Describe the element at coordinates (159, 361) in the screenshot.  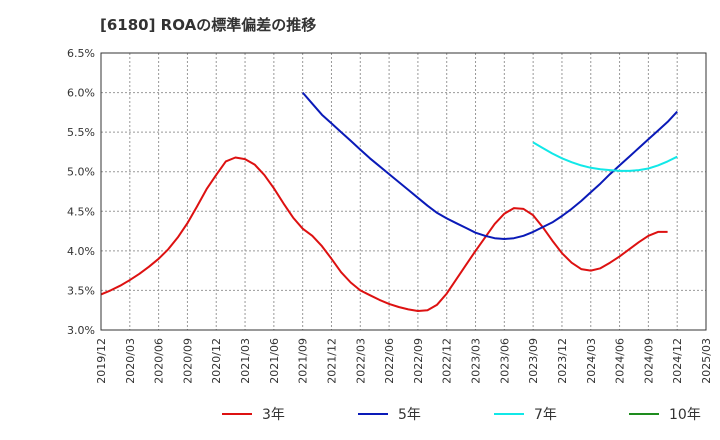
I see `x-tick-label: 2020/06` at that location.